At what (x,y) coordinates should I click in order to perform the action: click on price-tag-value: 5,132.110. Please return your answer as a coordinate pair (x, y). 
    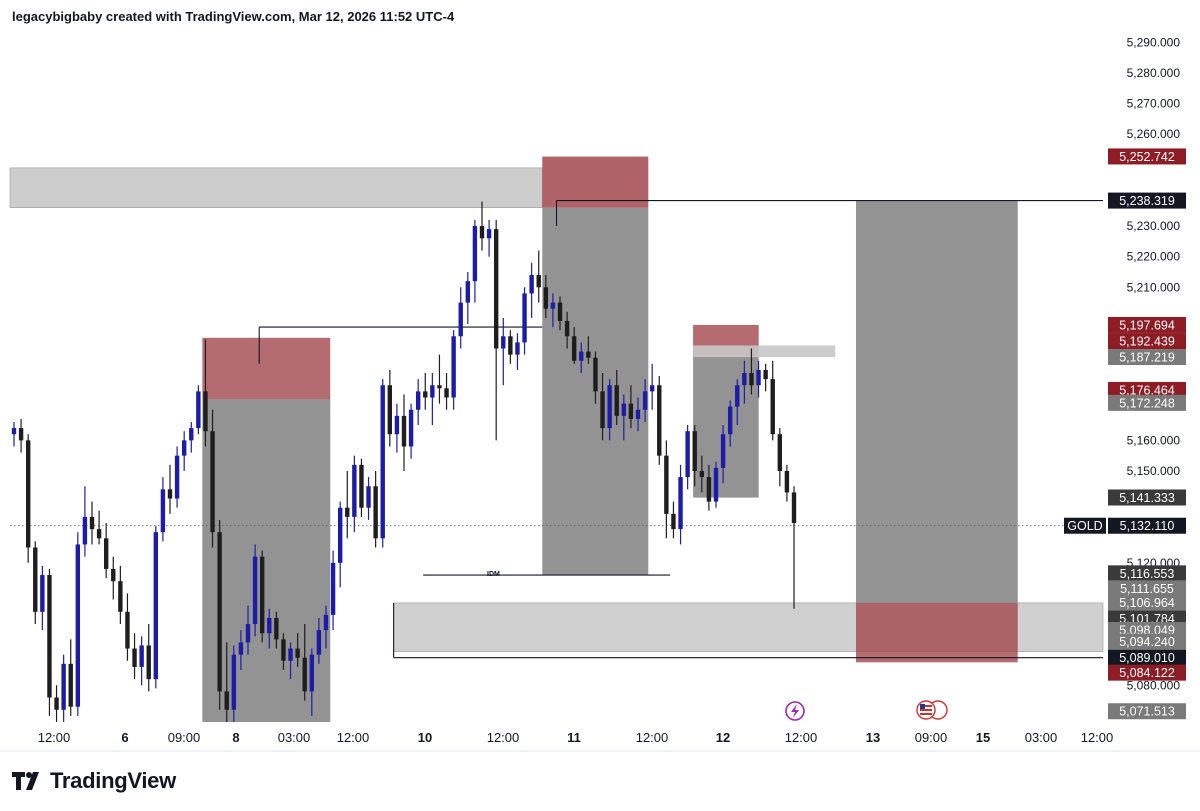
    Looking at the image, I should click on (1147, 526).